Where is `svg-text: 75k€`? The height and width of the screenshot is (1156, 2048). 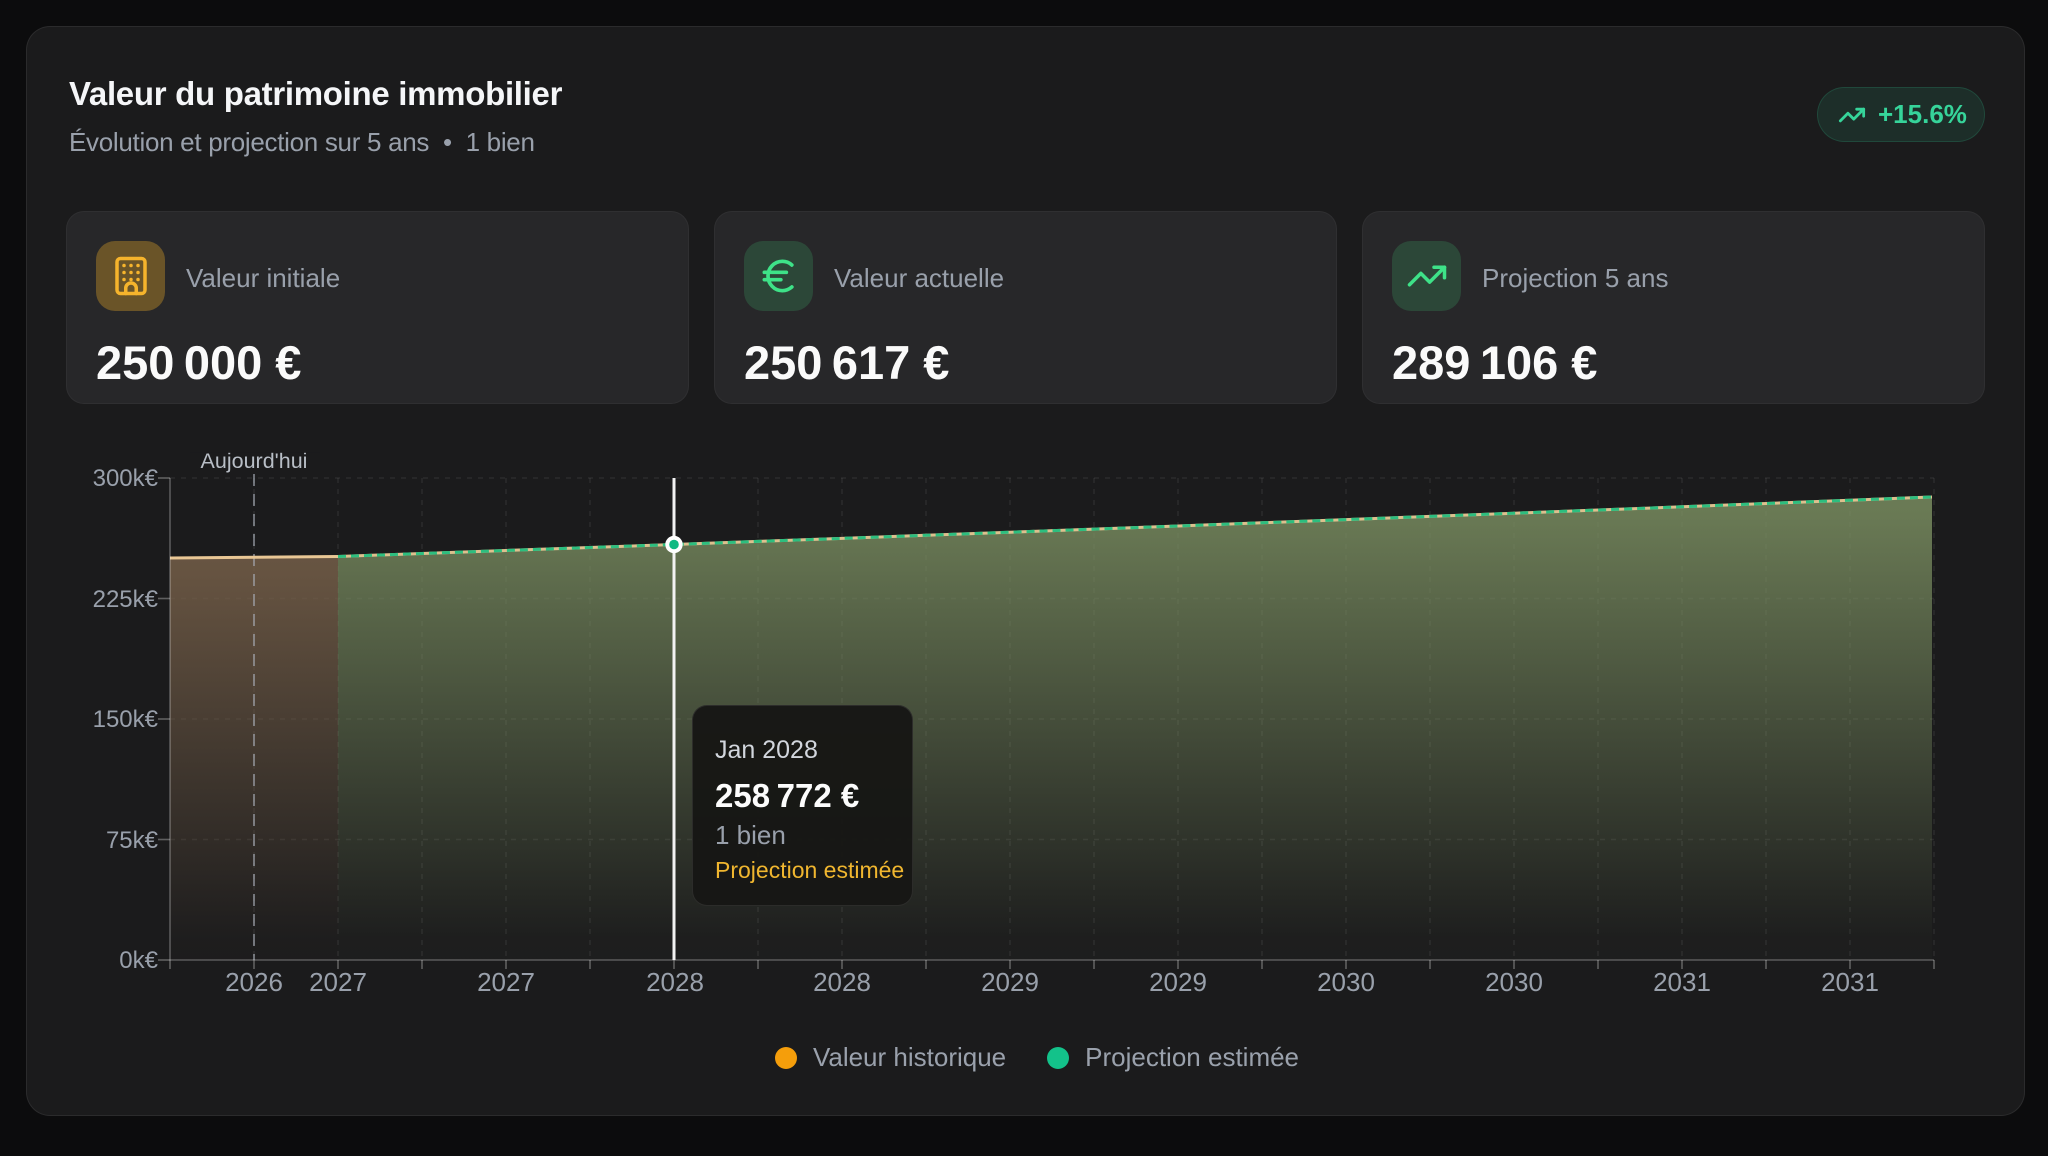 svg-text: 75k€ is located at coordinates (132, 840).